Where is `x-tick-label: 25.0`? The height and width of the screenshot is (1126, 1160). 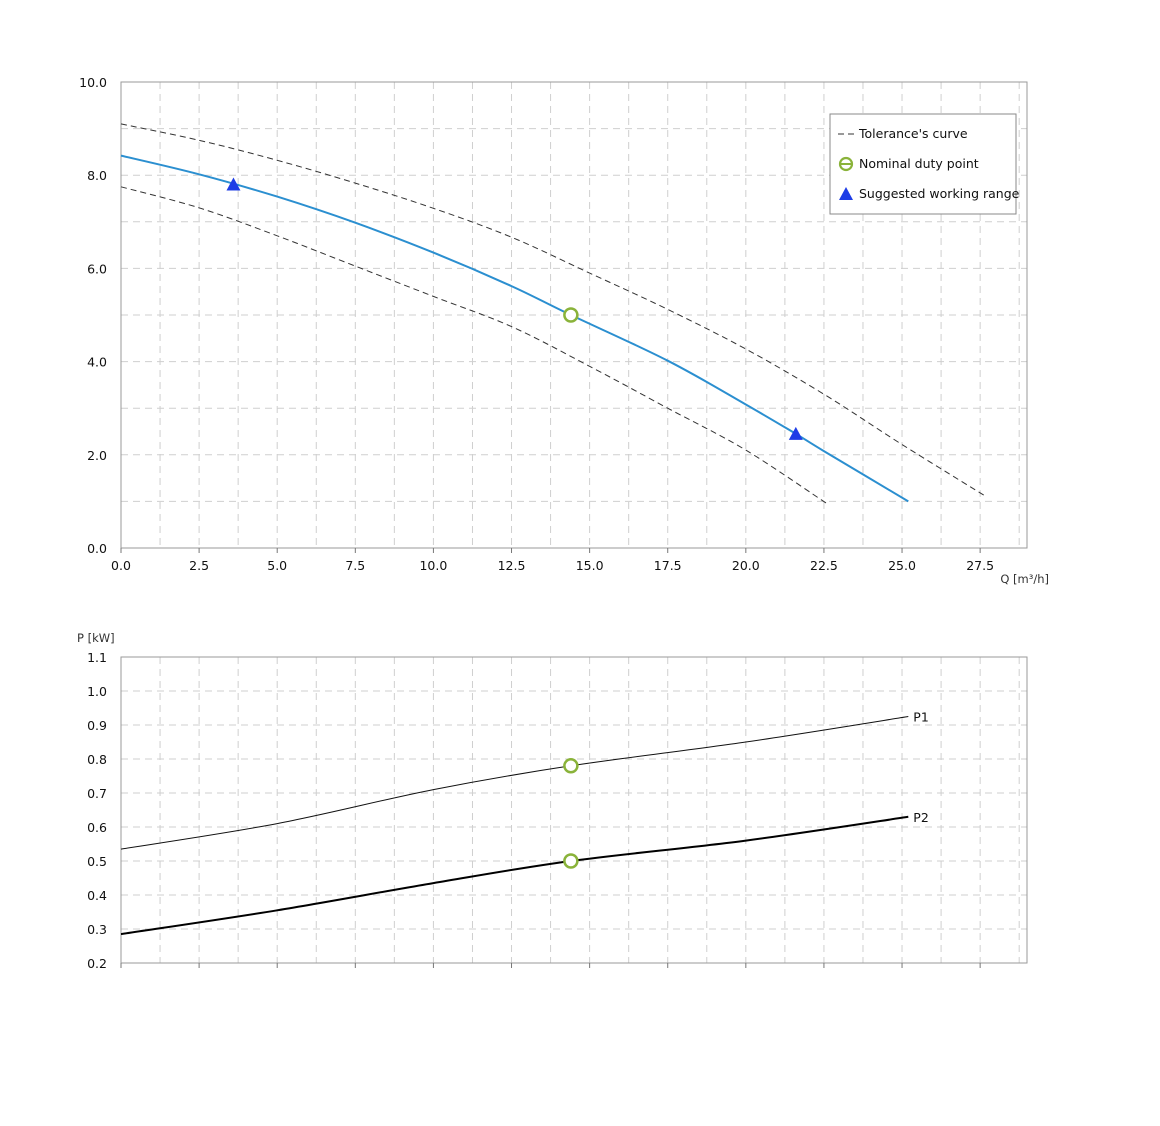
x-tick-label: 25.0 is located at coordinates (902, 565).